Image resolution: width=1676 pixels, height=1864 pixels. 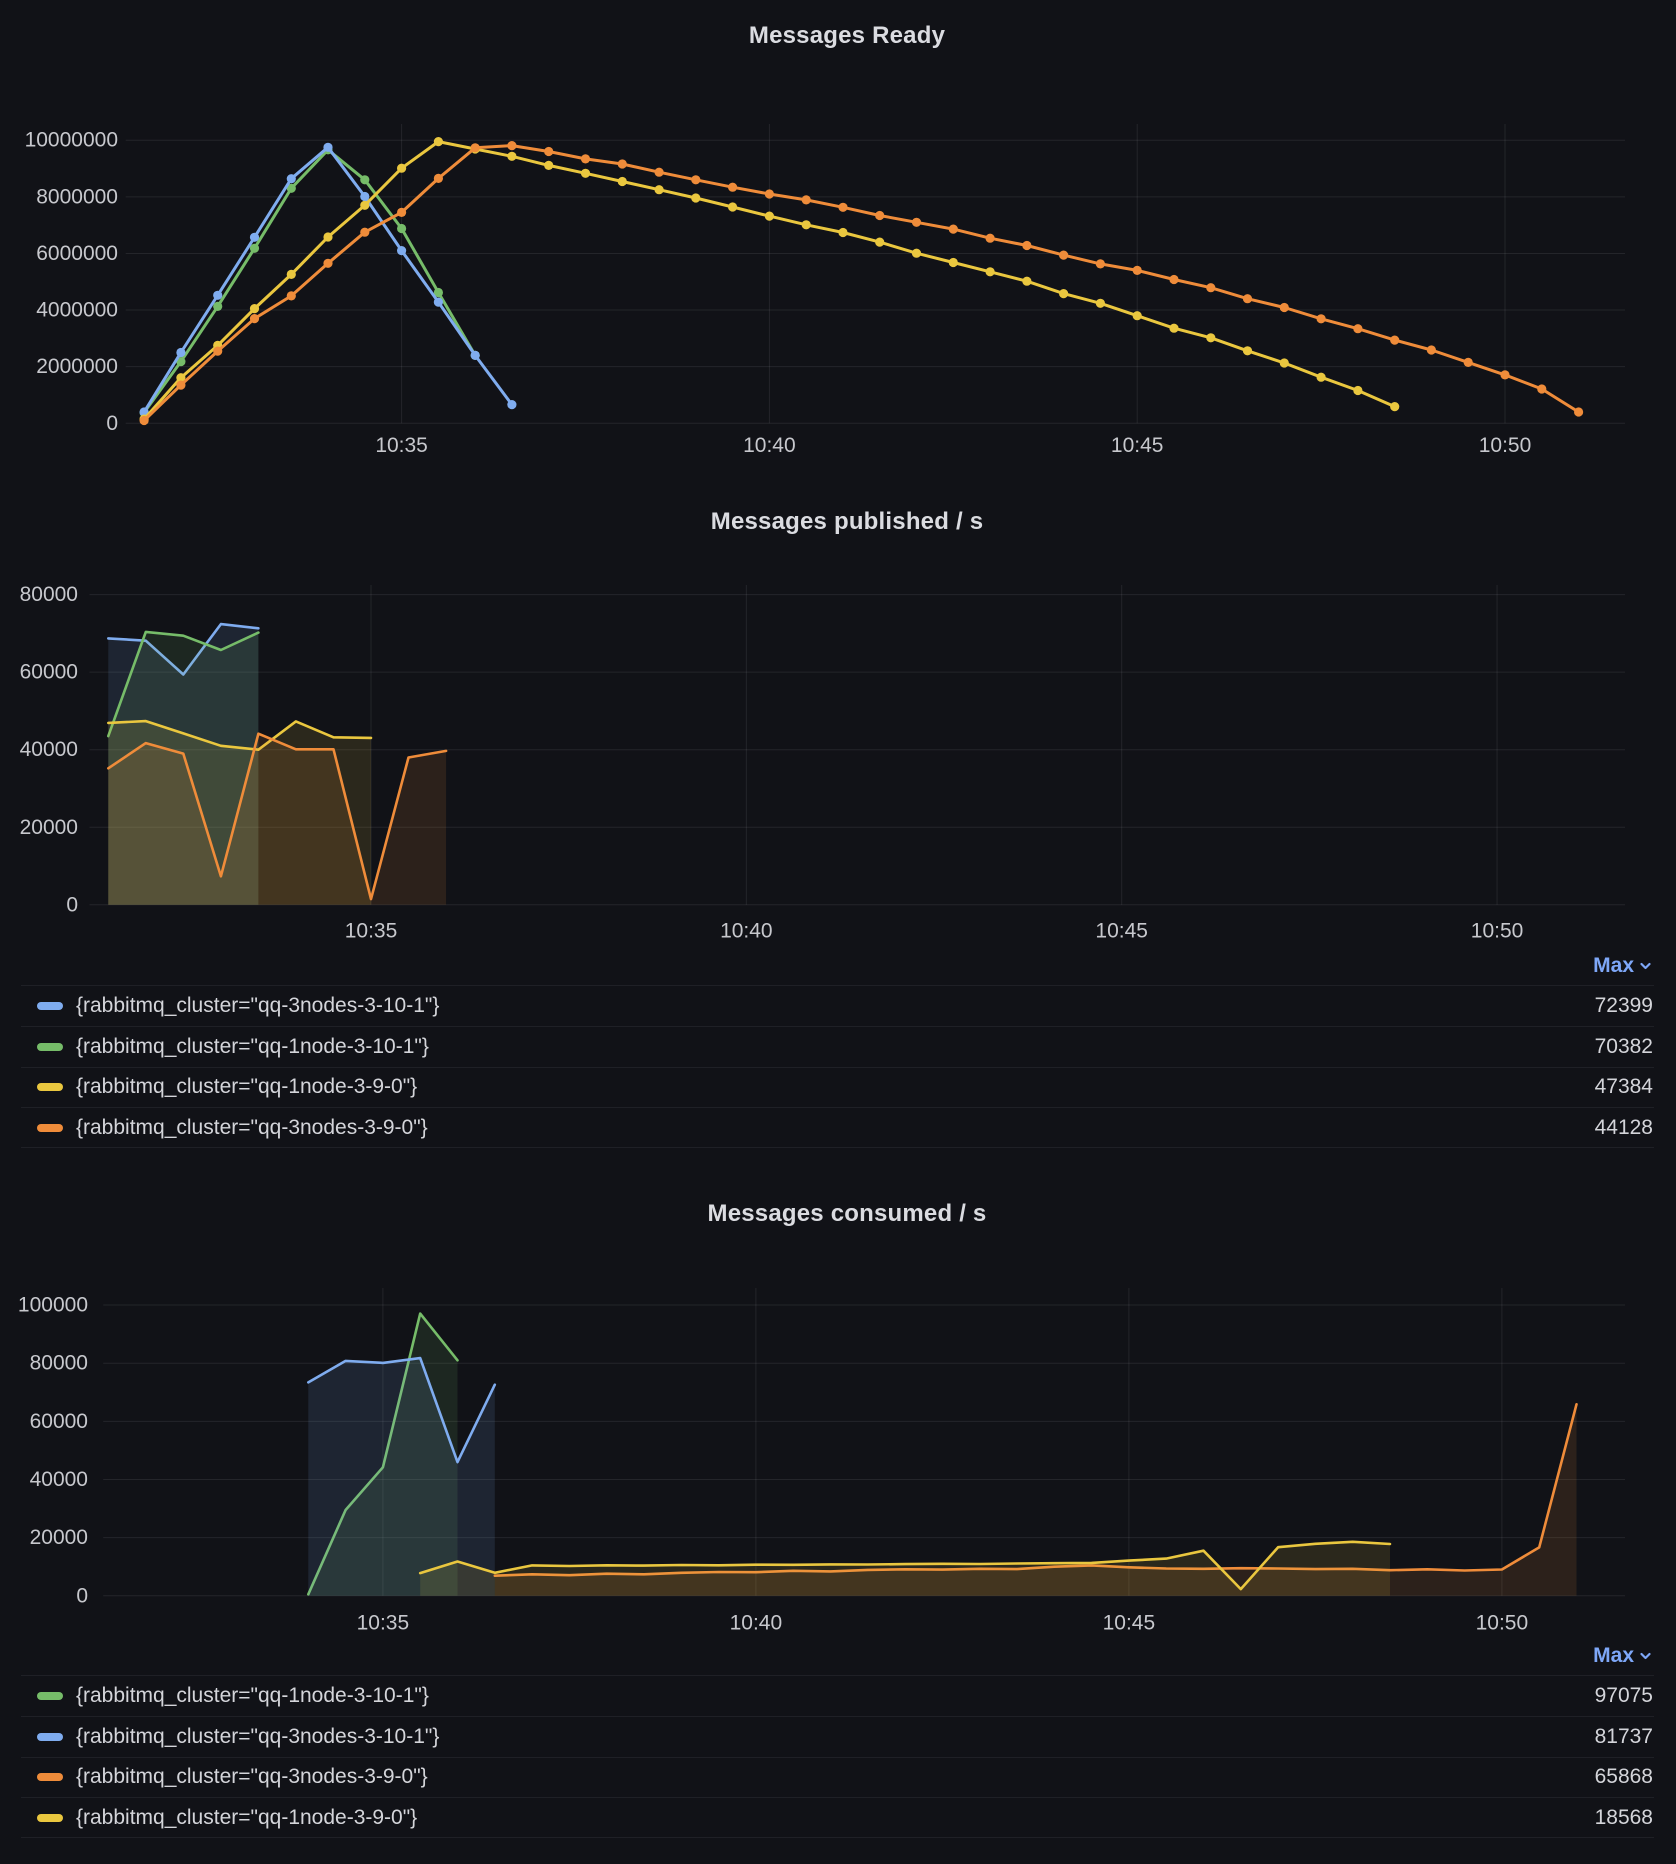 I want to click on panel-title-messages-published: Messages published / s, so click(x=847, y=521).